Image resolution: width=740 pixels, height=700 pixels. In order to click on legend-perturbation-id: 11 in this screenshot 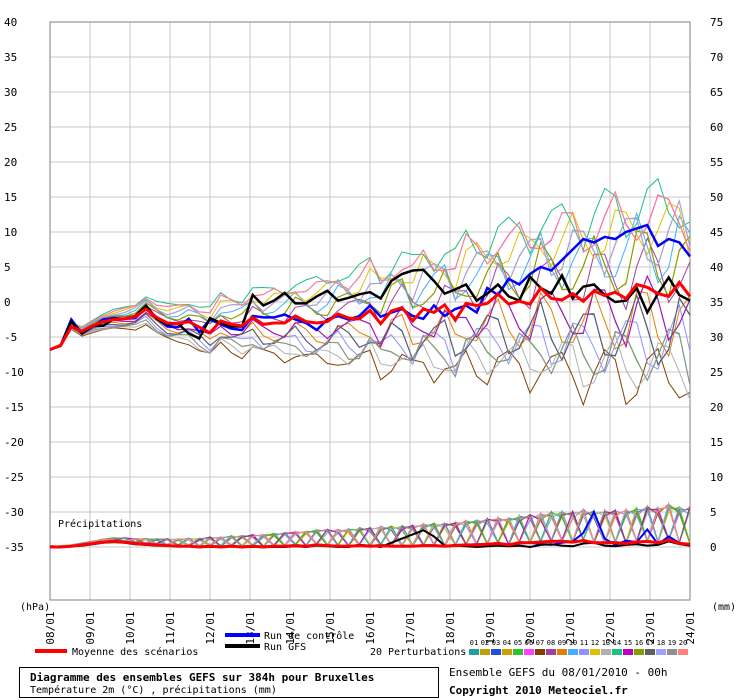, I will do `click(584, 643)`.